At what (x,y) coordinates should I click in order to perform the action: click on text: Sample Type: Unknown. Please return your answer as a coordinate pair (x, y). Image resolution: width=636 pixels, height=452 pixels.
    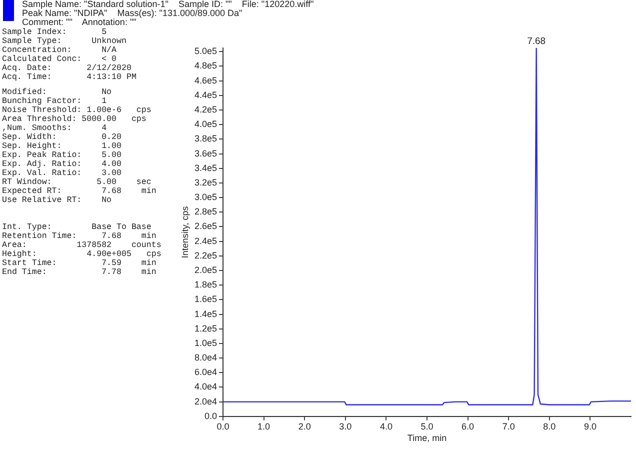
    Looking at the image, I should click on (65, 41).